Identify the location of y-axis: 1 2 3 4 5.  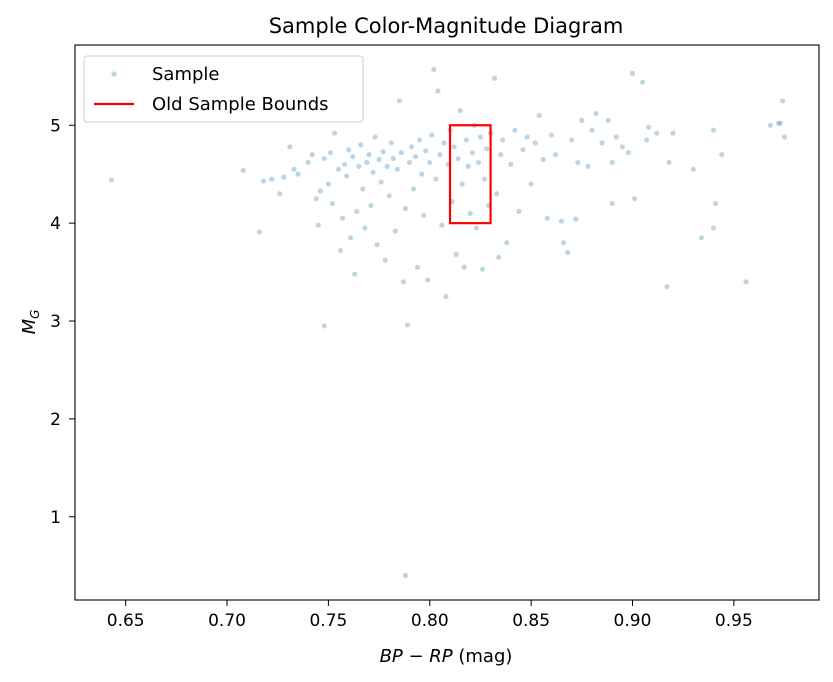
(62, 322).